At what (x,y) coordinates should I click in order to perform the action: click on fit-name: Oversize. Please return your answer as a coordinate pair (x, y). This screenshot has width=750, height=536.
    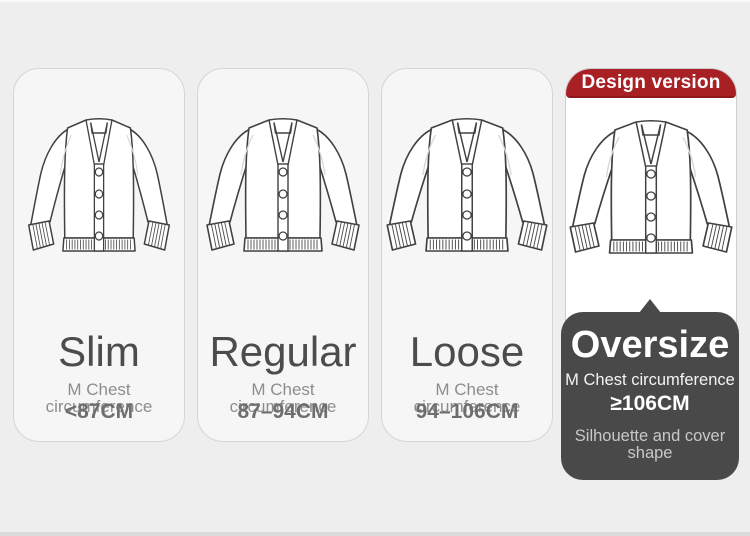
    Looking at the image, I should click on (650, 345).